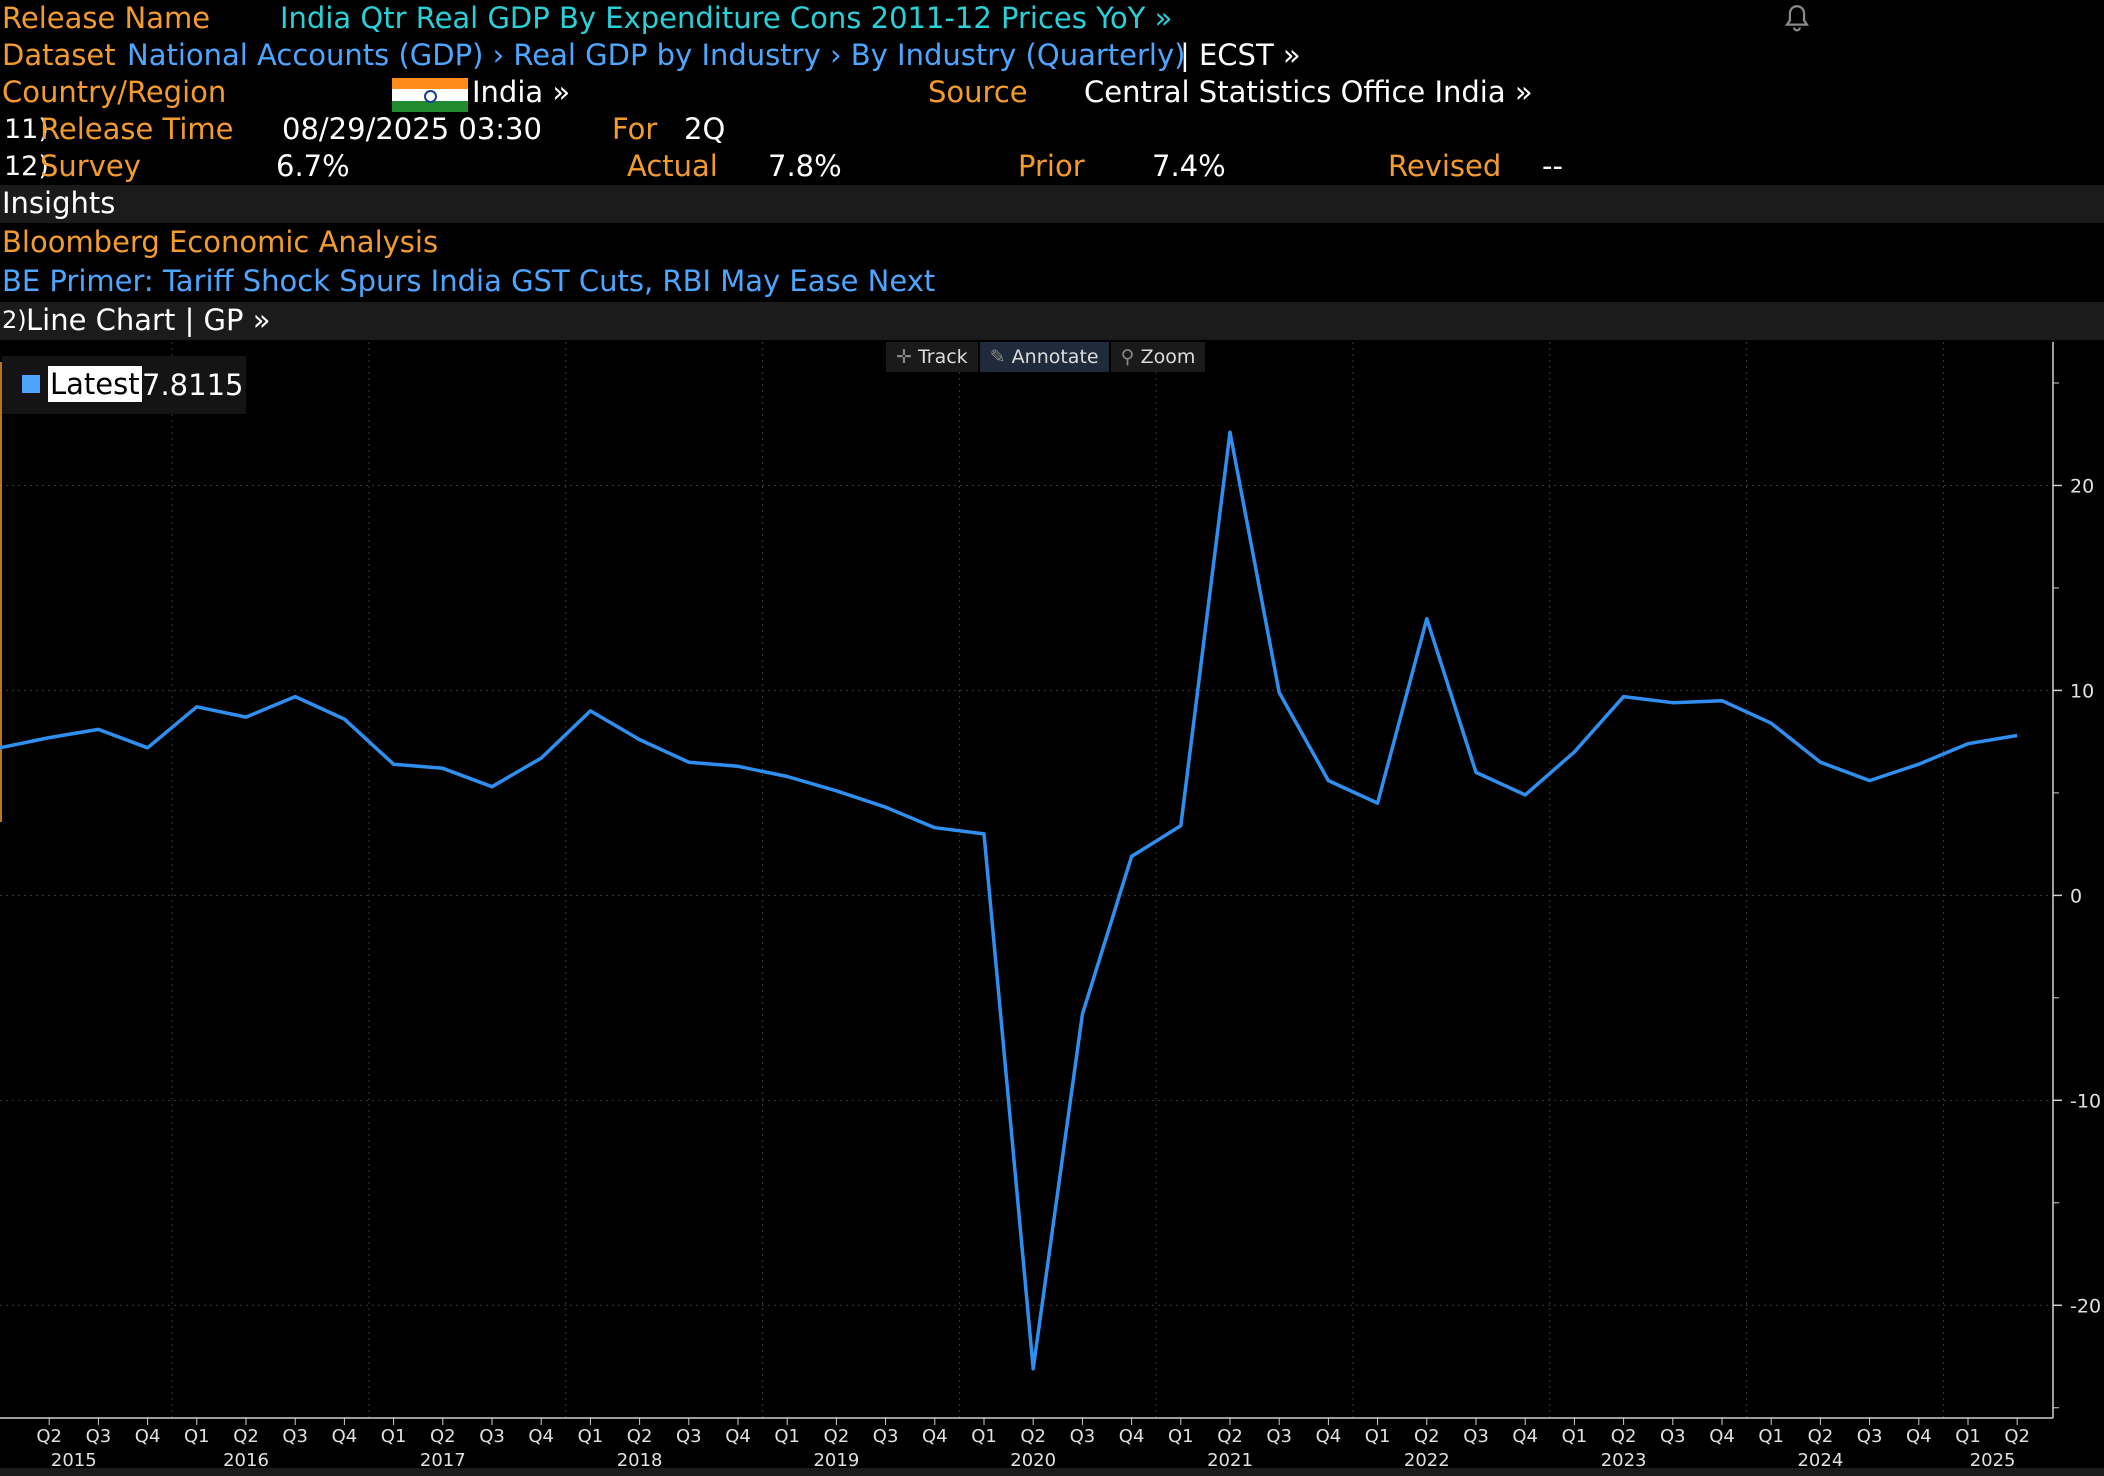 The height and width of the screenshot is (1476, 2104). Describe the element at coordinates (1033, 1460) in the screenshot. I see `x-year-label: 2020` at that location.